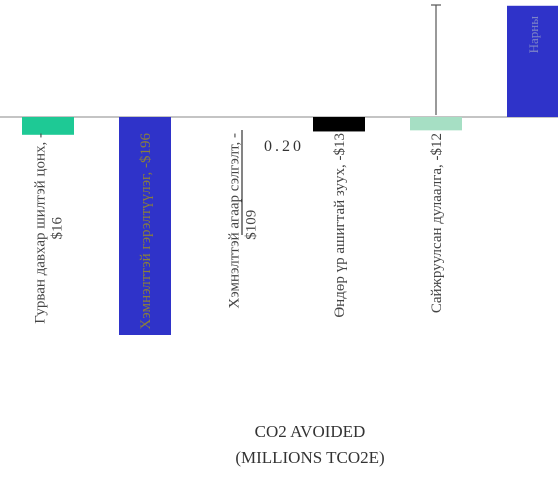  What do you see at coordinates (340, 225) in the screenshot?
I see `category-label-4: Өндөр үр ашигтай зуух, -$13` at bounding box center [340, 225].